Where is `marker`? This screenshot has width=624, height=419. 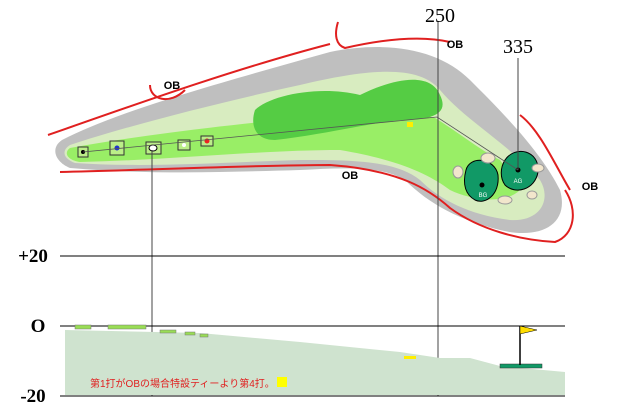 marker is located at coordinates (410, 124).